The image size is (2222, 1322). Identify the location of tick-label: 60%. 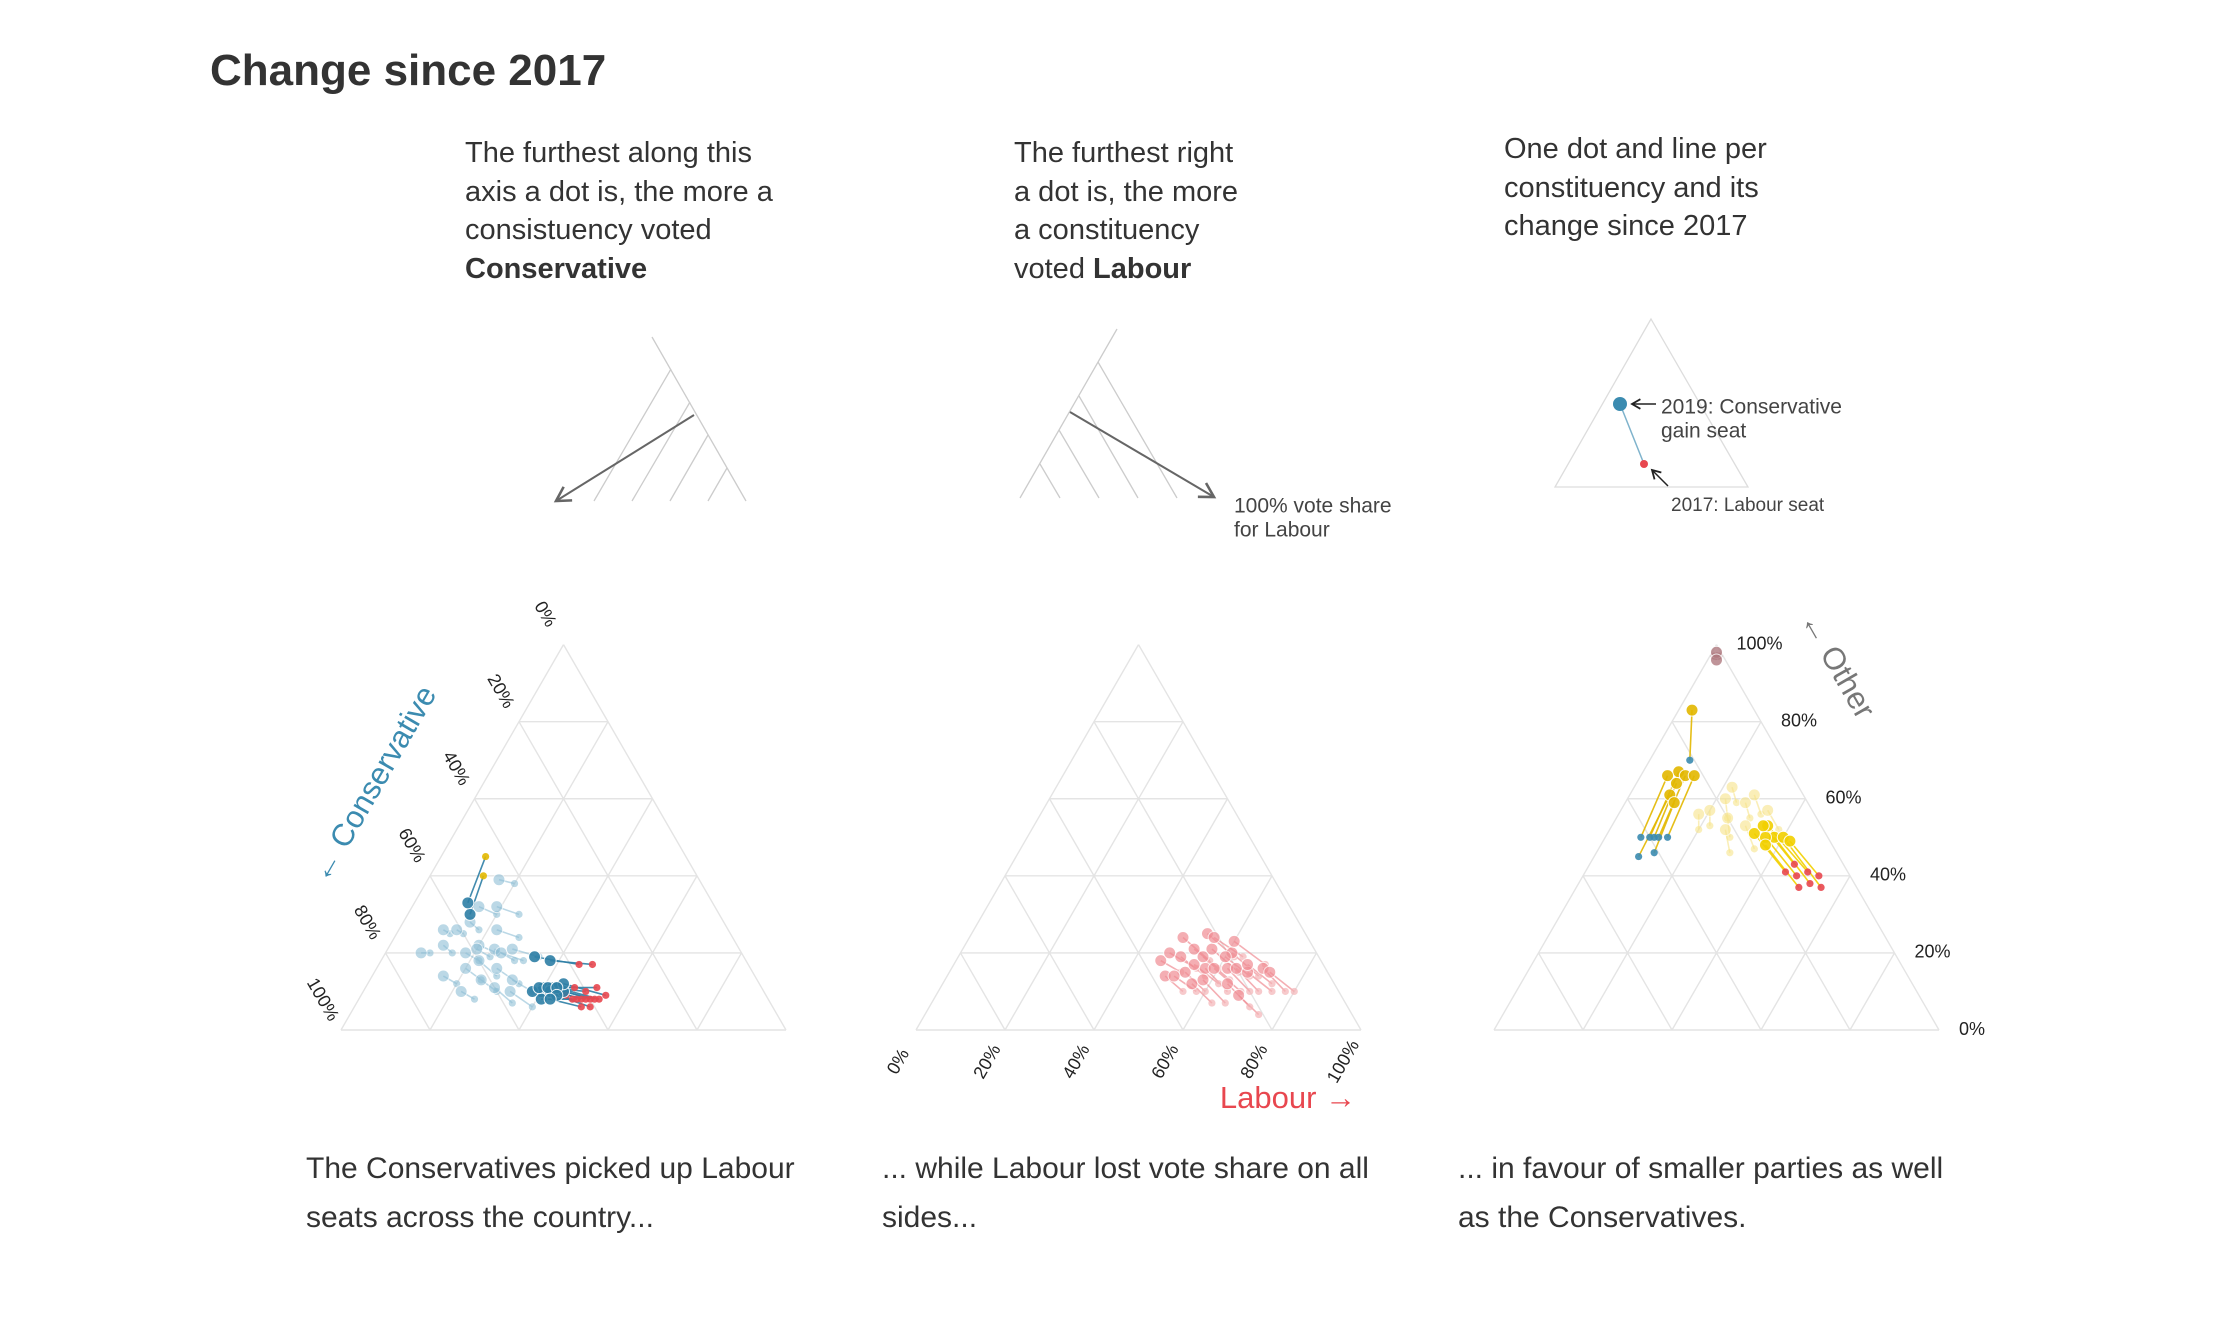
(1164, 1061).